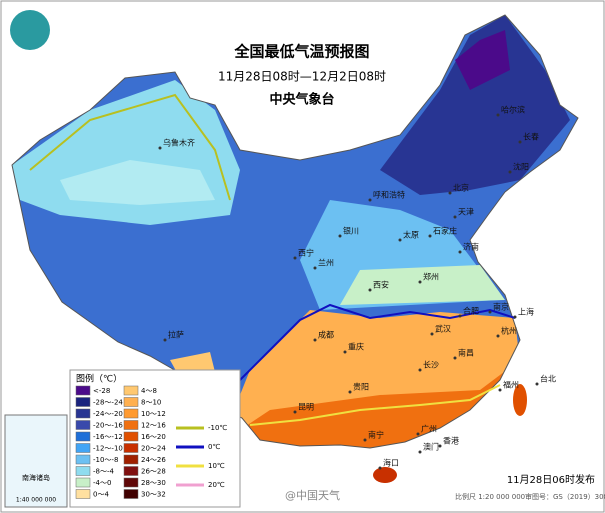 This screenshot has width=605, height=513. I want to click on city-label: 郑州, so click(431, 277).